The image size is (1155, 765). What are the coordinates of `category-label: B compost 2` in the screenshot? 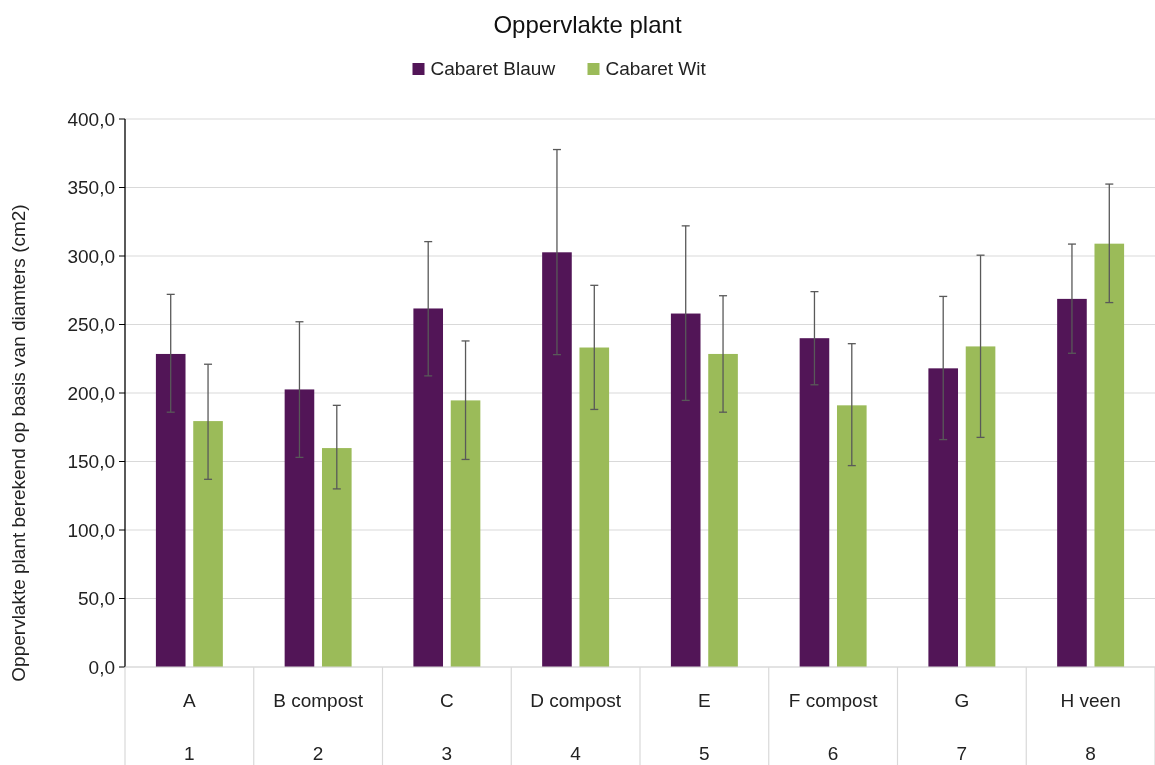 It's located at (318, 727).